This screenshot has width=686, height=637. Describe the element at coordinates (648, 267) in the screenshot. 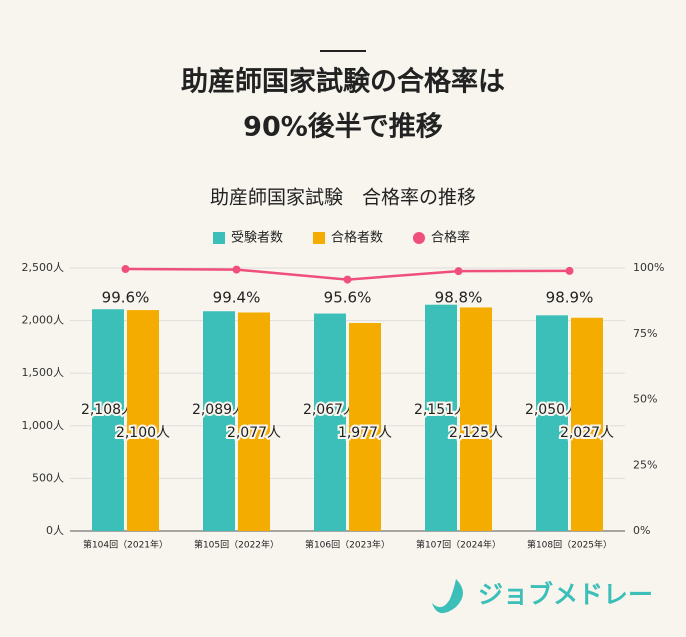

I see `y2-tick-label: 100%` at that location.